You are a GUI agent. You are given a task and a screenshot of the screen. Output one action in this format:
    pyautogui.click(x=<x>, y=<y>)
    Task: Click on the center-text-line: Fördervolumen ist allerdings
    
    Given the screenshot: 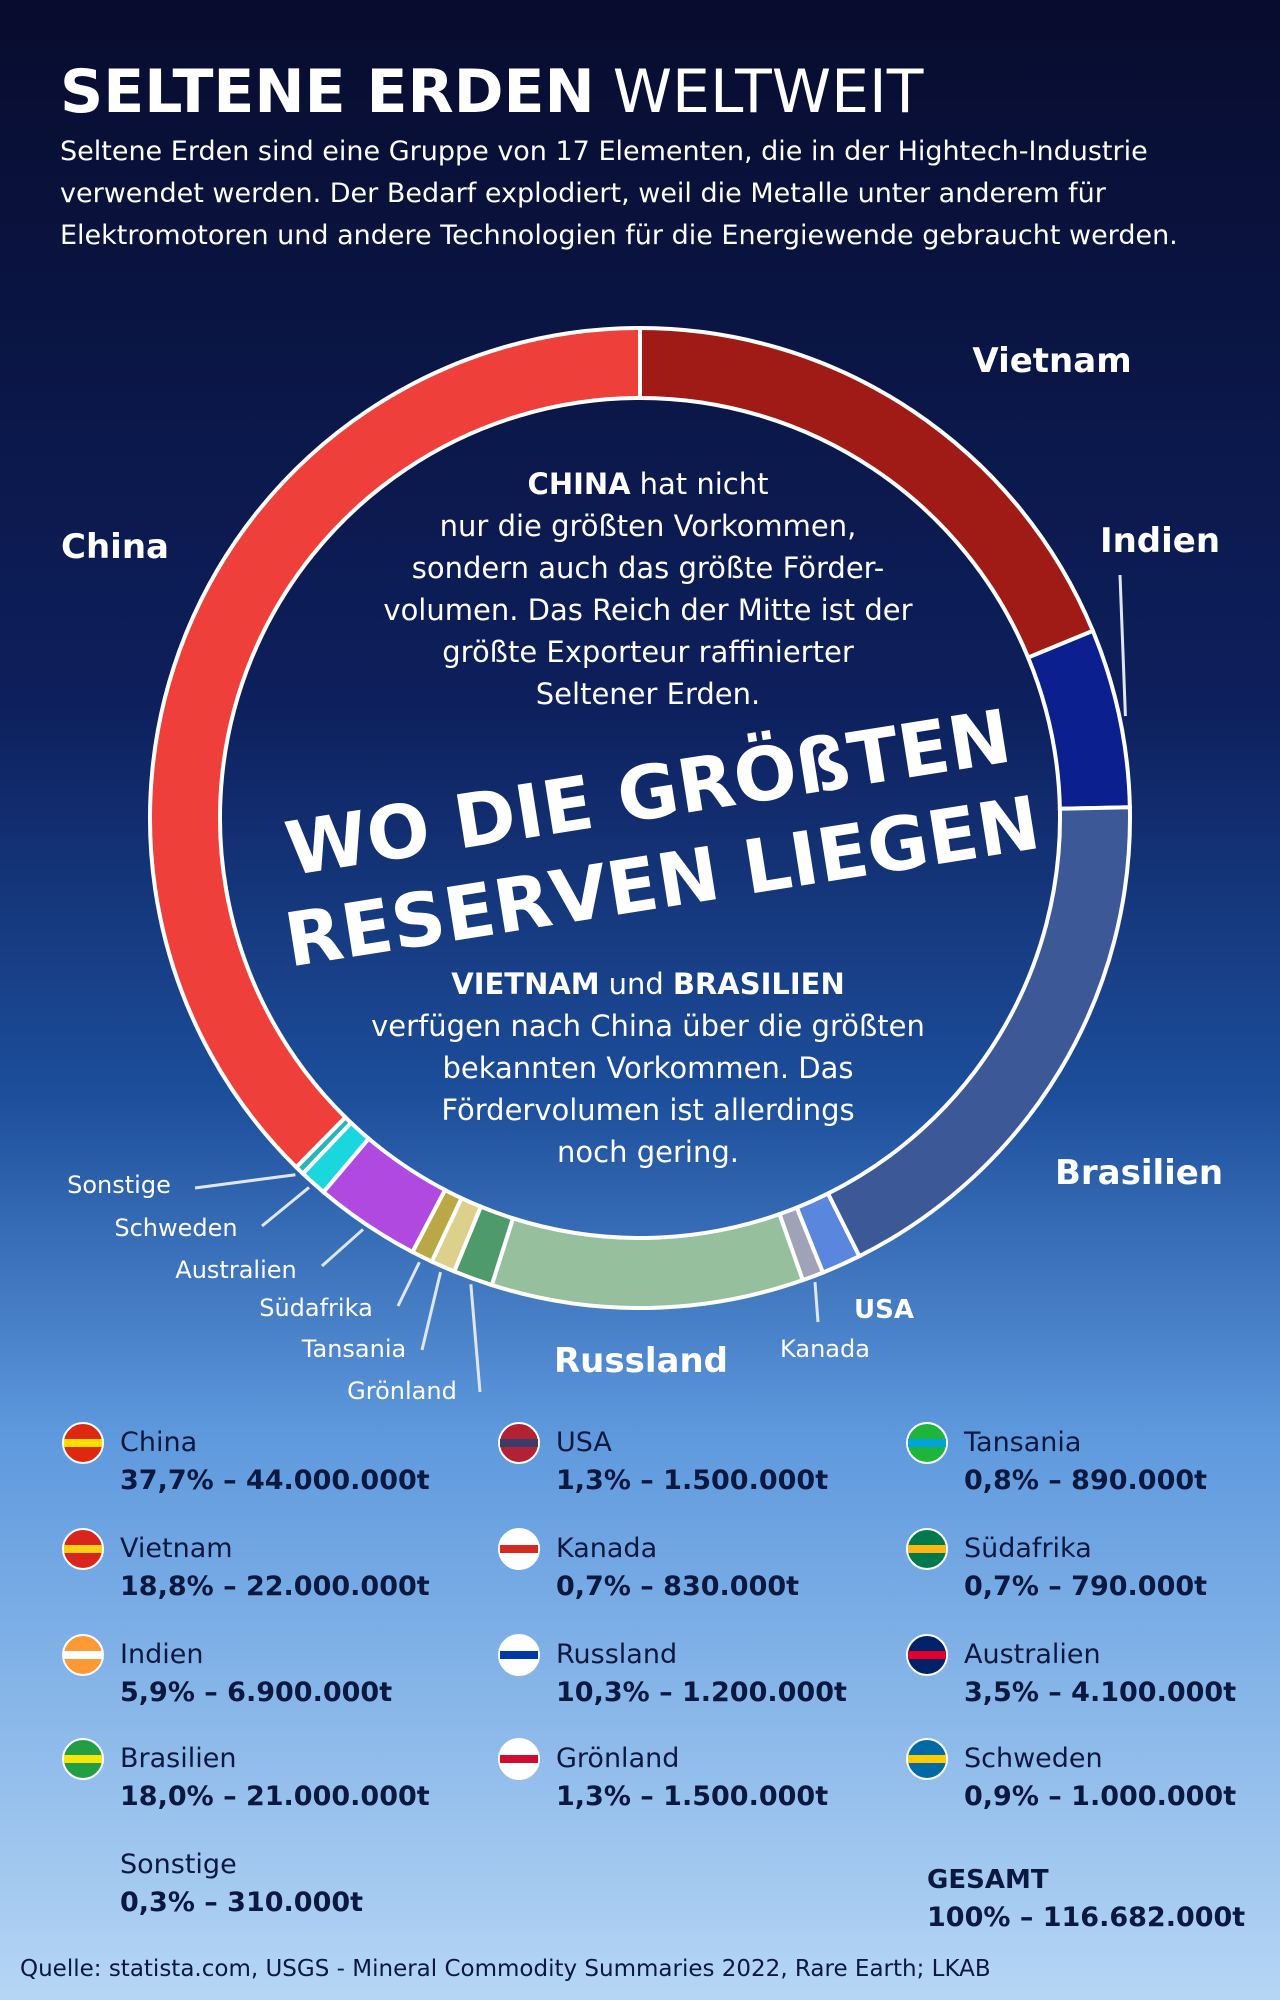 What is the action you would take?
    pyautogui.click(x=647, y=1110)
    